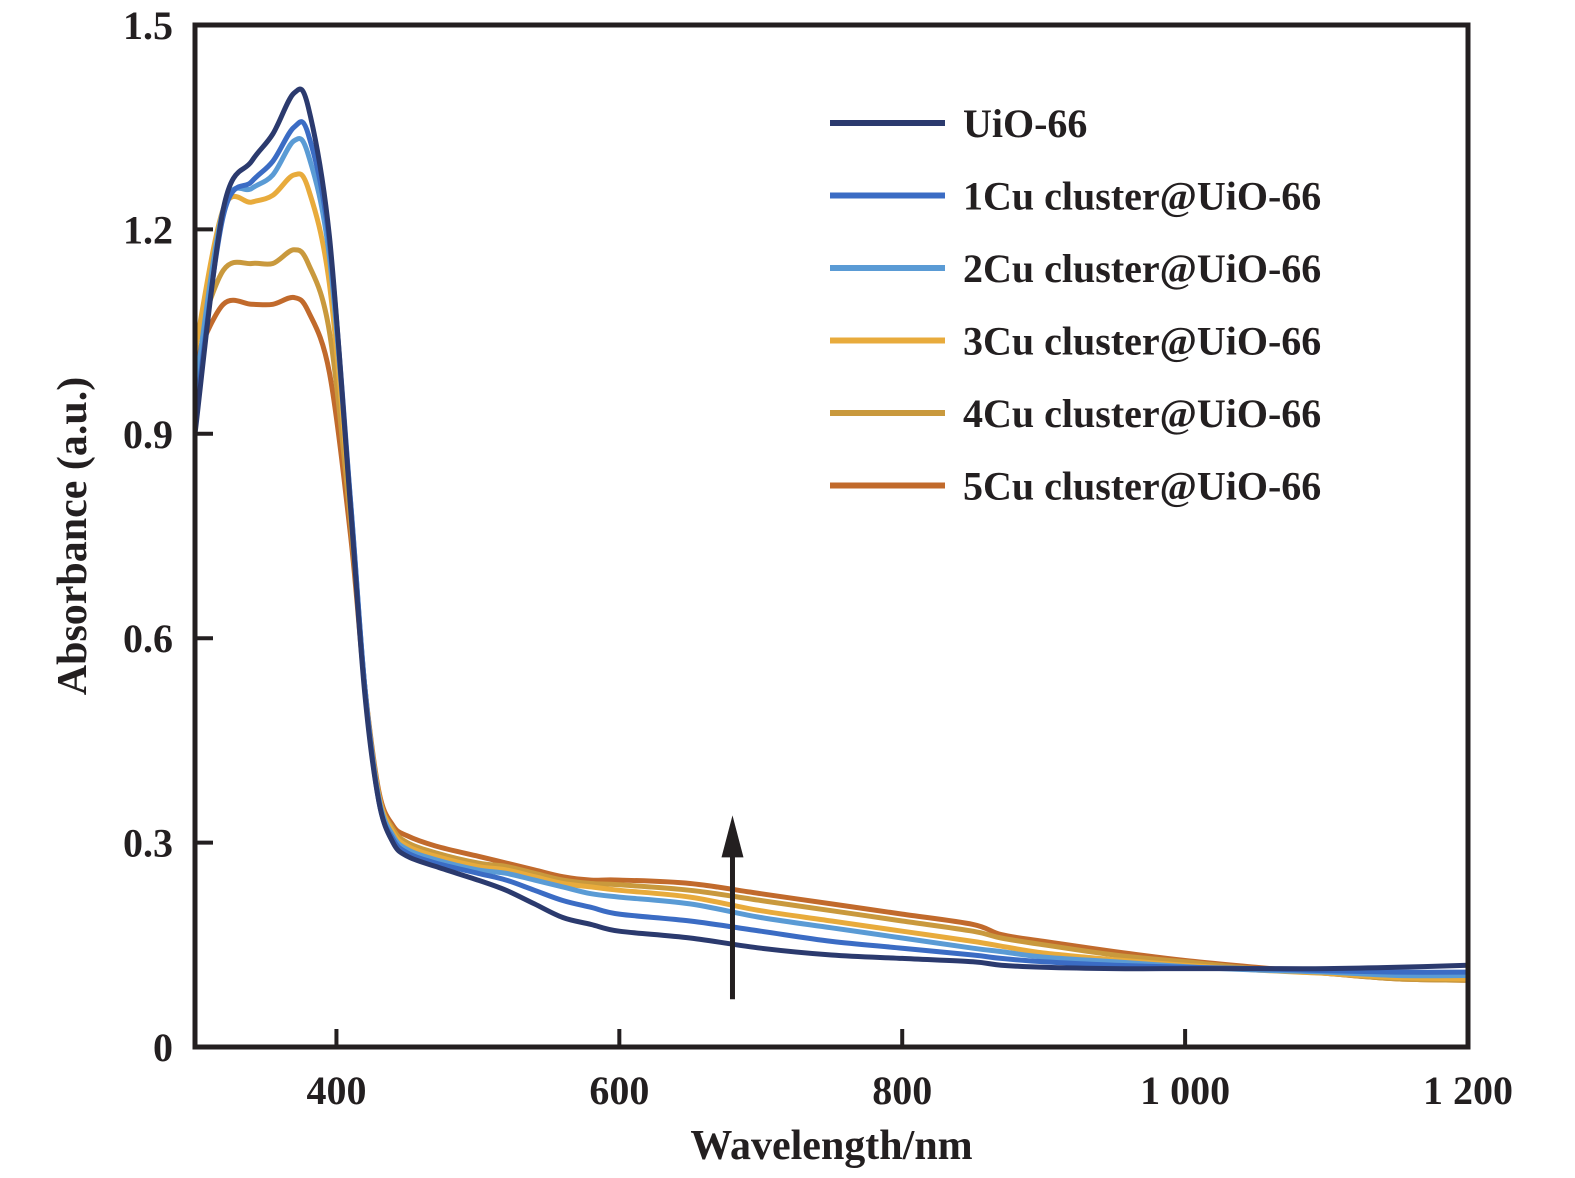 This screenshot has width=1575, height=1178. What do you see at coordinates (1025, 123) in the screenshot?
I see `legend-label: UiO-66` at bounding box center [1025, 123].